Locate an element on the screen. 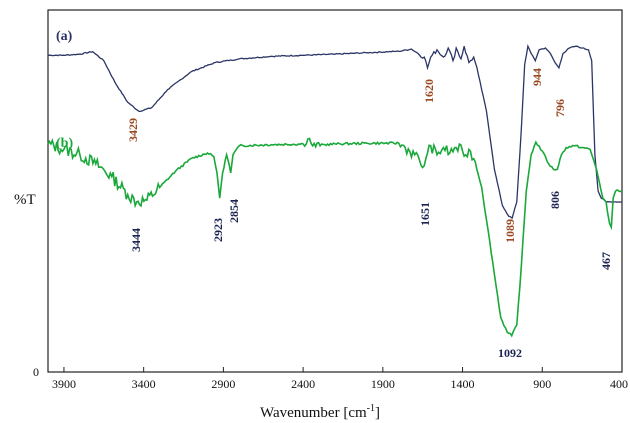 The width and height of the screenshot is (630, 423). x-tick-label-900: 900 is located at coordinates (542, 384).